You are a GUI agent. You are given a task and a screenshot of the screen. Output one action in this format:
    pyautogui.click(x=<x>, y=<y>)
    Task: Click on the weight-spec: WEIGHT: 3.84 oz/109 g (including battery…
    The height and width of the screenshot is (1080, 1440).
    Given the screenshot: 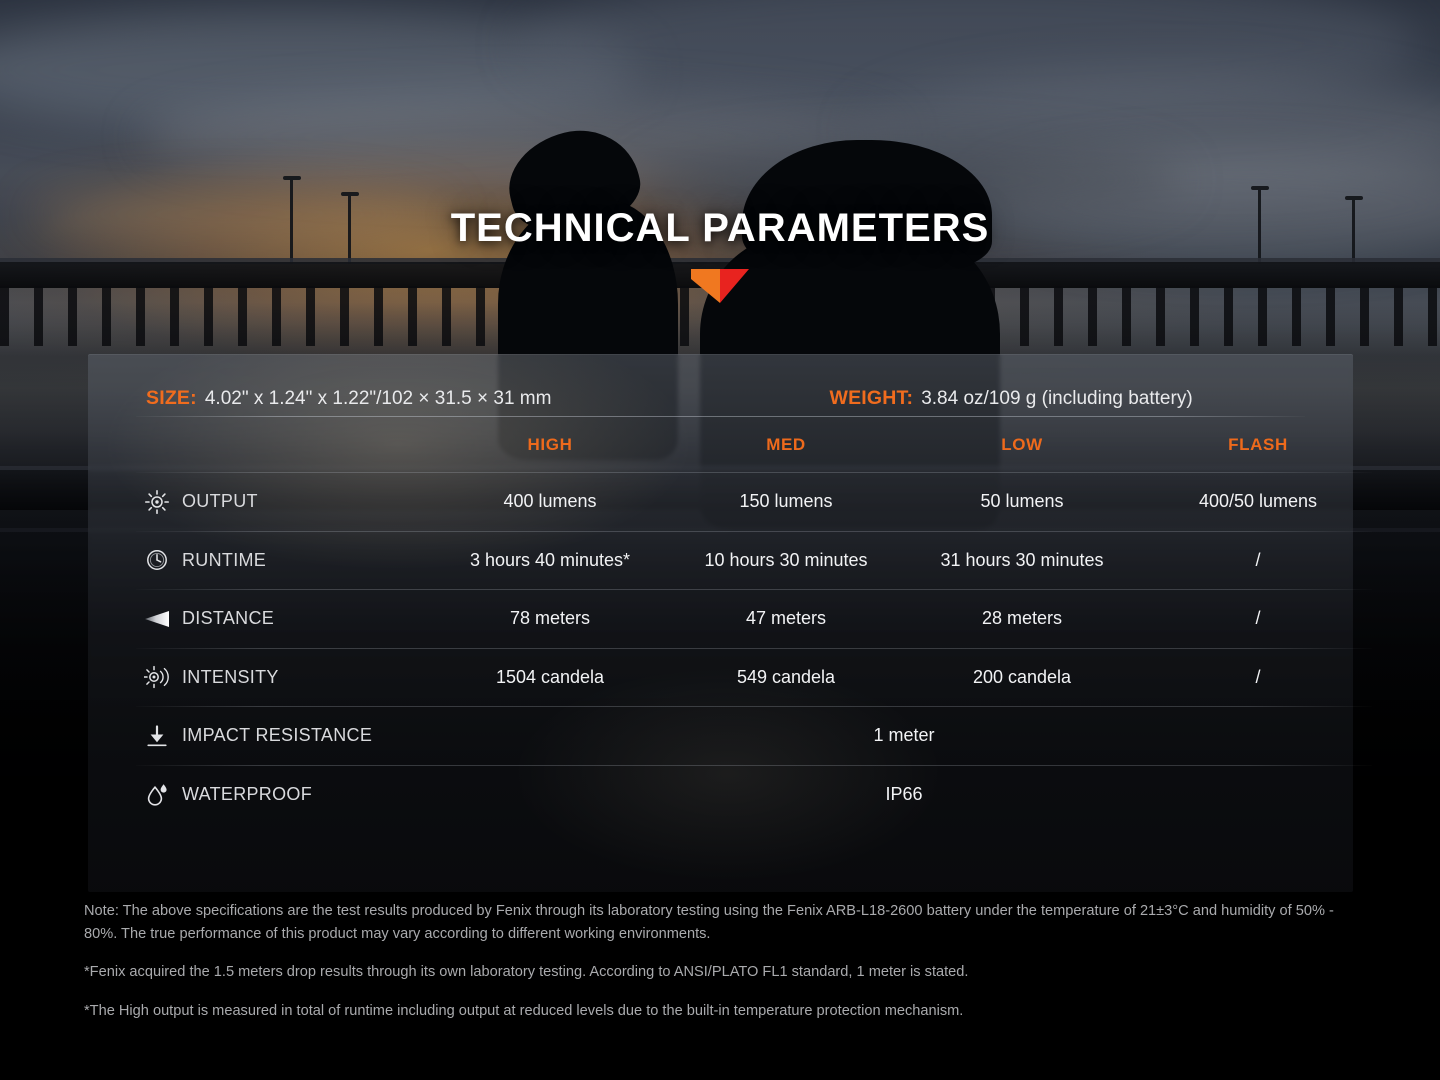 What is the action you would take?
    pyautogui.click(x=1010, y=398)
    